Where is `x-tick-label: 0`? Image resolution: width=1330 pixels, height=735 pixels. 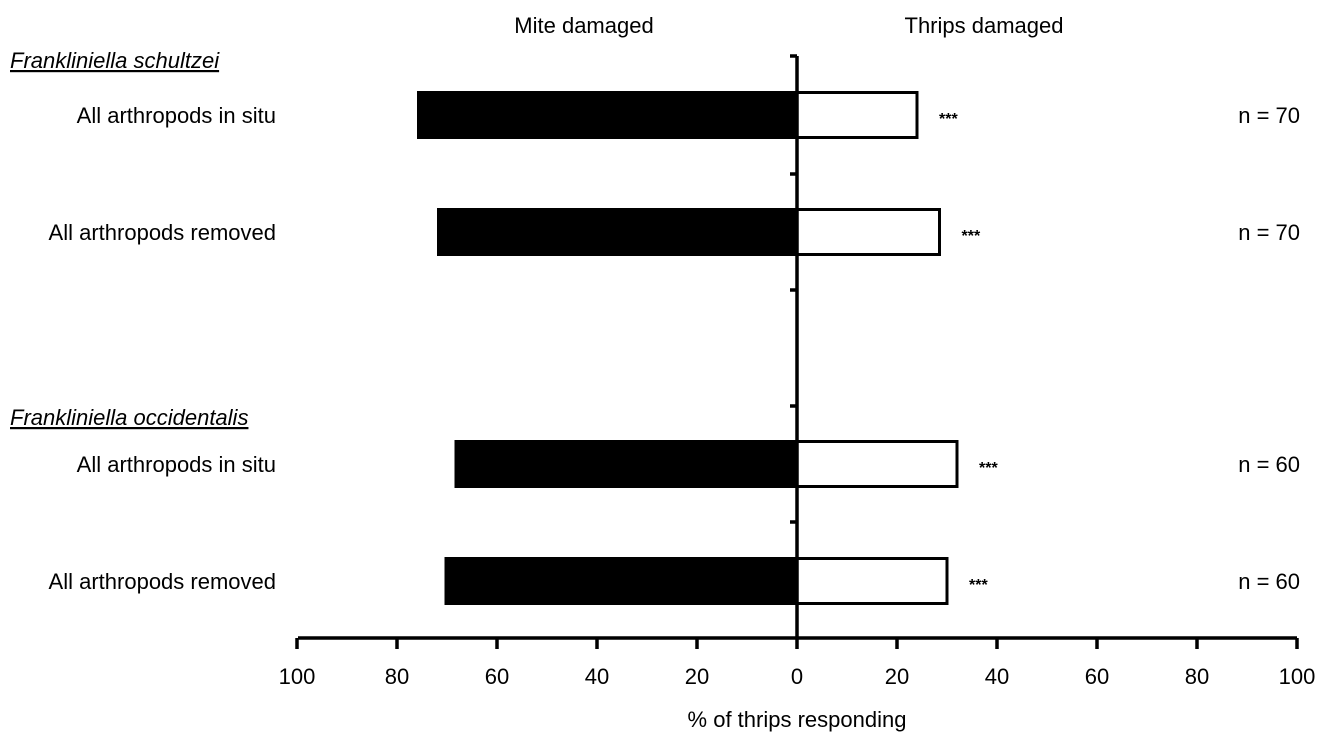
x-tick-label: 0 is located at coordinates (797, 676).